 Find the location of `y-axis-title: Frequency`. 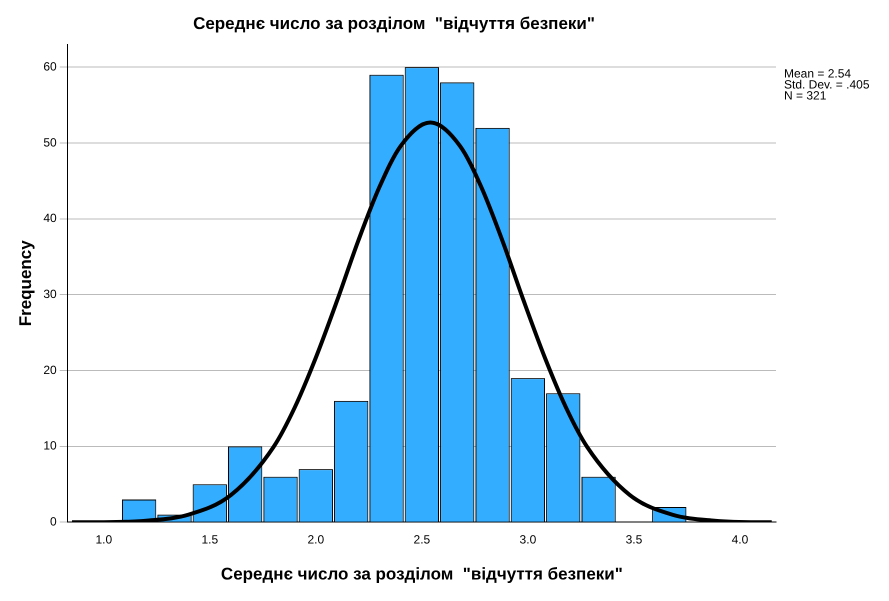

y-axis-title: Frequency is located at coordinates (25, 283).